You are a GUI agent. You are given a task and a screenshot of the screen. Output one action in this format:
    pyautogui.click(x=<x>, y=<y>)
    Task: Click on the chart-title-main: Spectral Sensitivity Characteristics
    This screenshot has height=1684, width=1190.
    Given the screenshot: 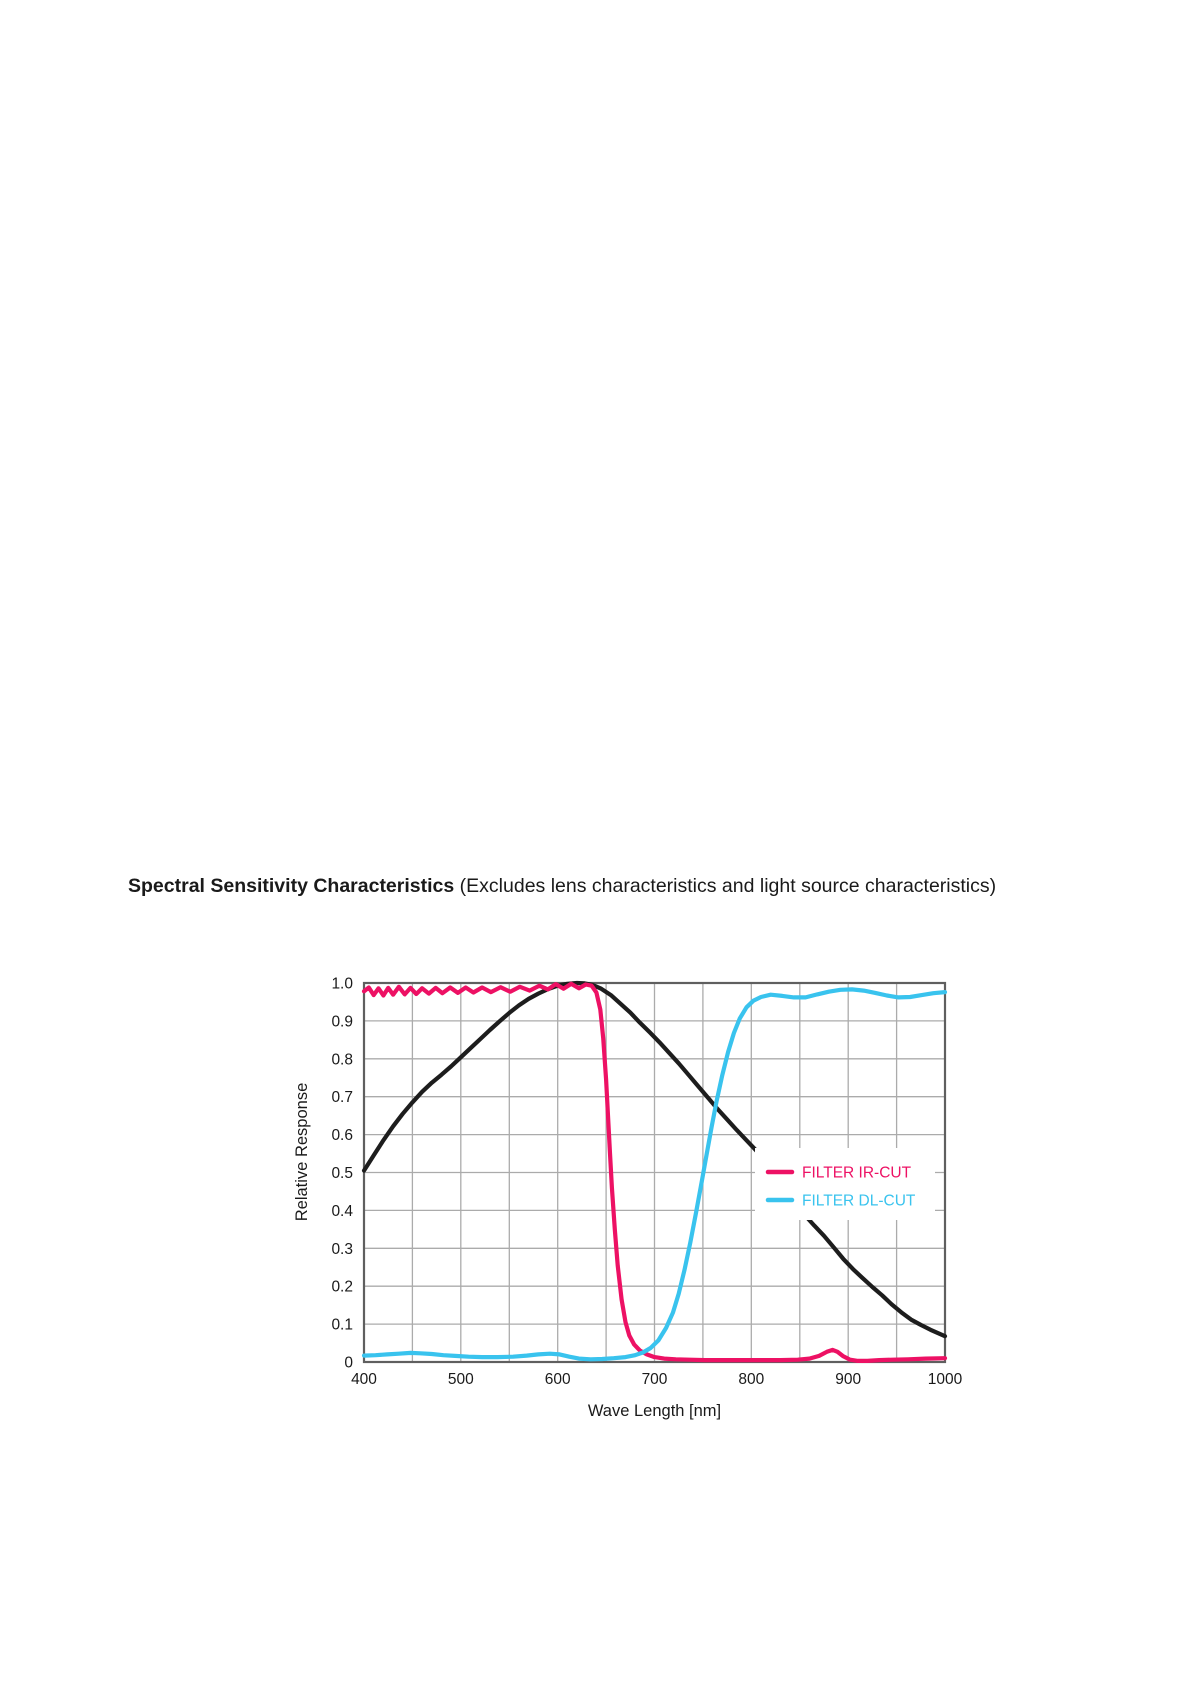 What is the action you would take?
    pyautogui.click(x=291, y=886)
    